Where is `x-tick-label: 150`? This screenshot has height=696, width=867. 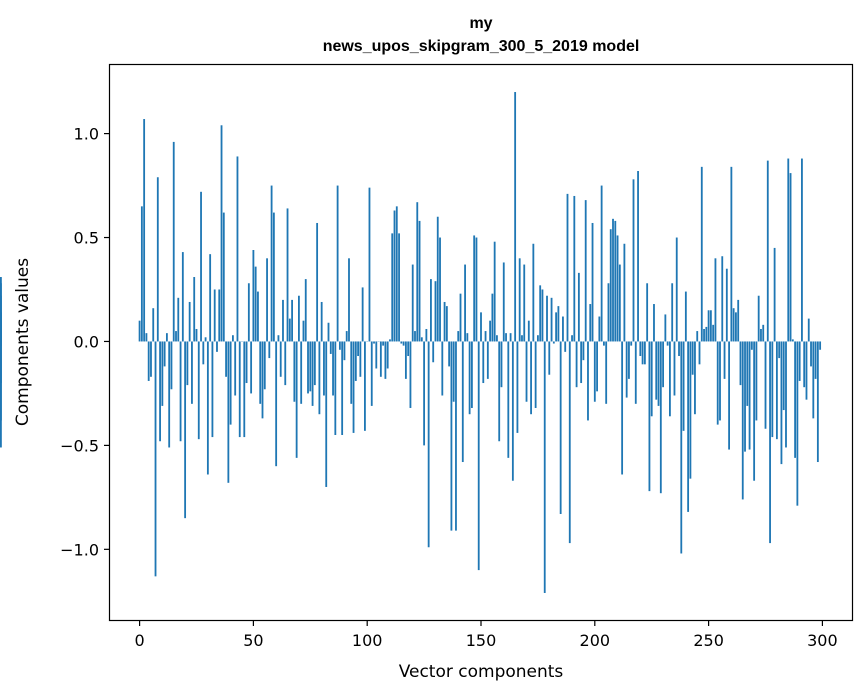 x-tick-label: 150 is located at coordinates (481, 640).